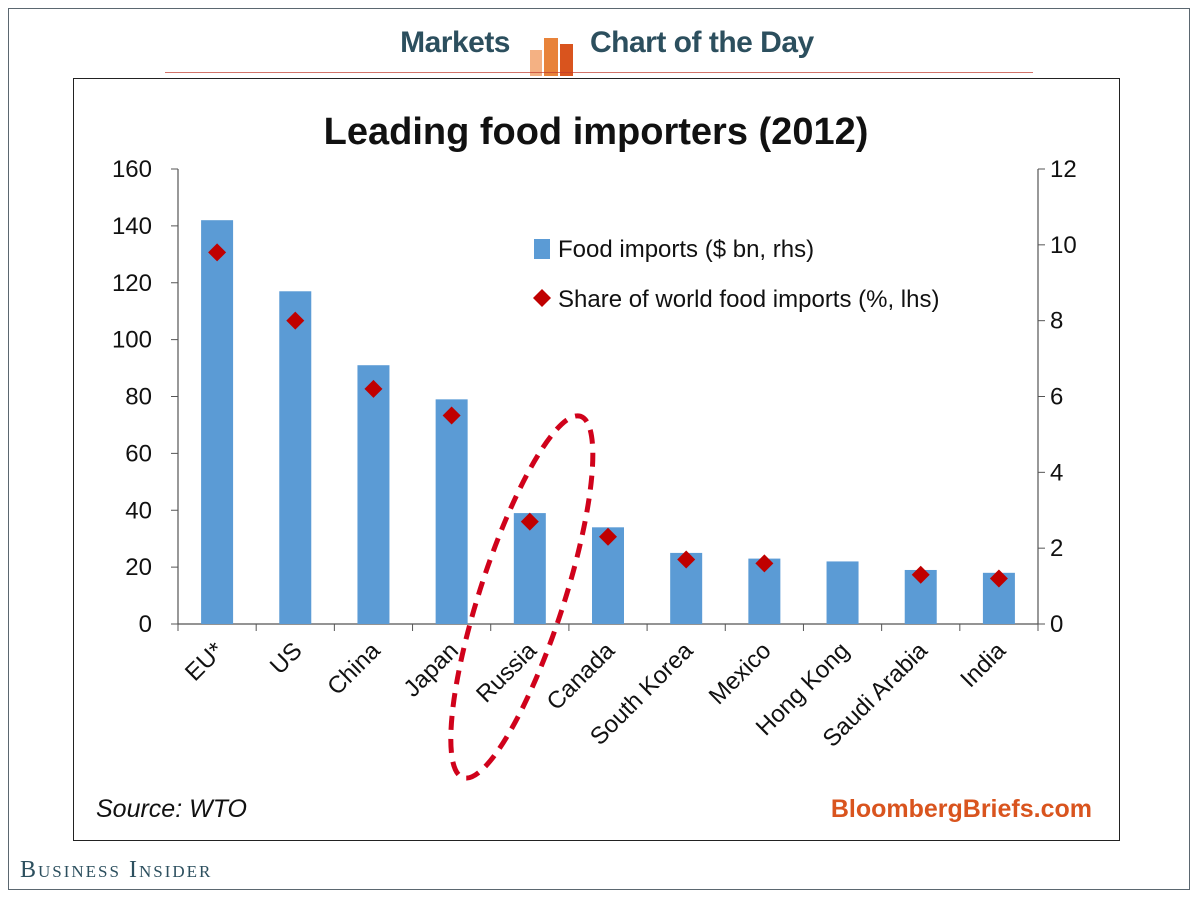 The image size is (1200, 900). I want to click on right-tick-label: 8, so click(1056, 321).